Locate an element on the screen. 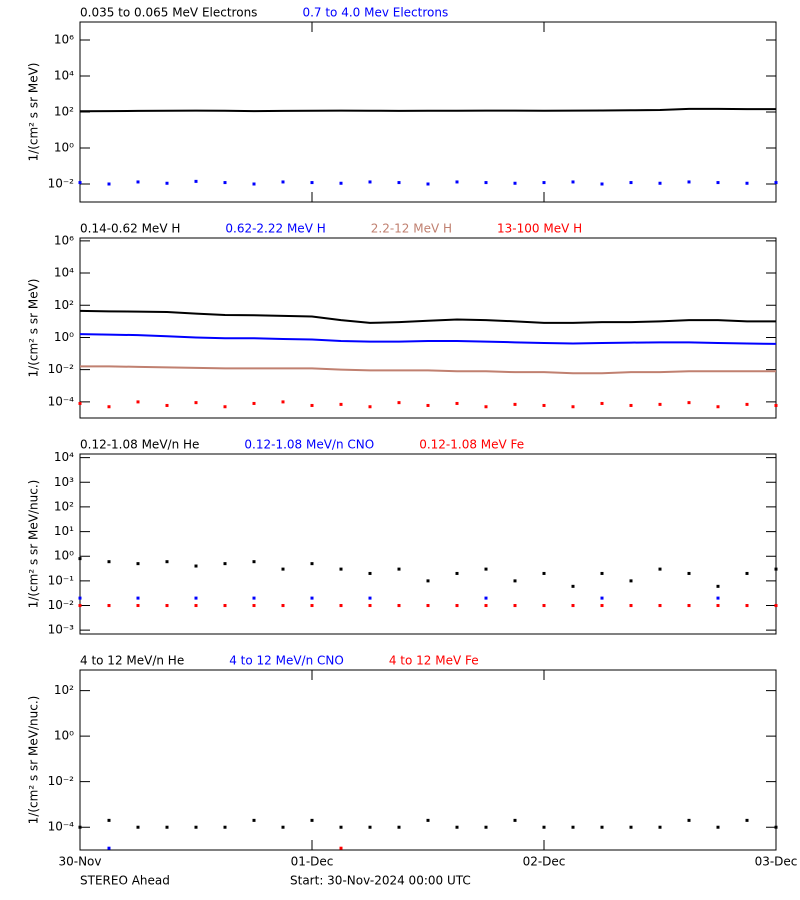 Image resolution: width=800 pixels, height=900 pixels. y-tick-label: 10¹ is located at coordinates (64, 531).